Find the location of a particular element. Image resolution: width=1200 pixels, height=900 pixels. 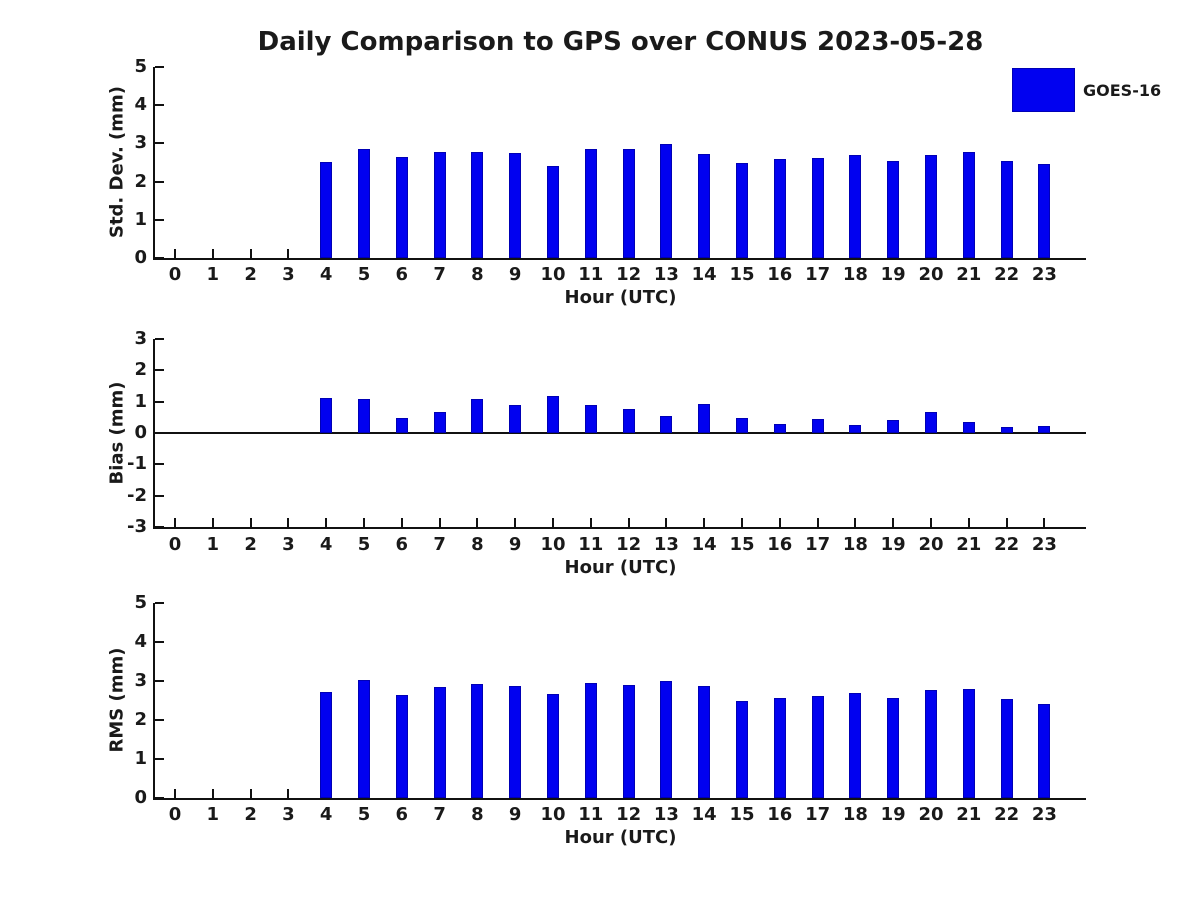

legend-label: GOES-16 is located at coordinates (1122, 90).